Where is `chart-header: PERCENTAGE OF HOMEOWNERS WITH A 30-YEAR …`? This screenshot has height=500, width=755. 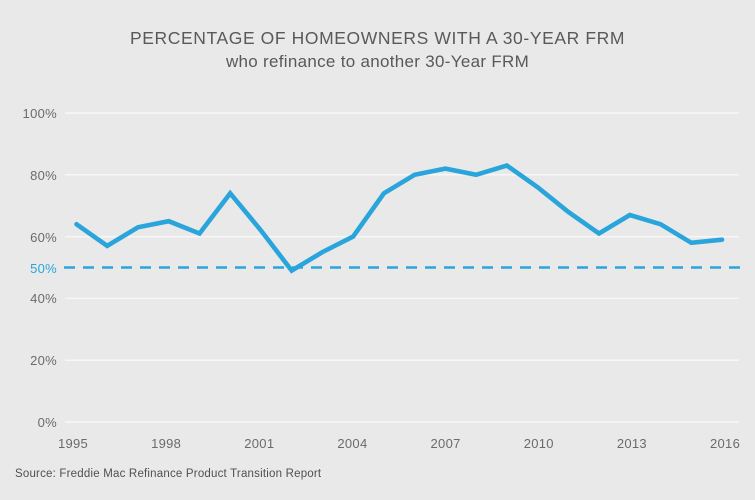 chart-header: PERCENTAGE OF HOMEOWNERS WITH A 30-YEAR … is located at coordinates (377, 49).